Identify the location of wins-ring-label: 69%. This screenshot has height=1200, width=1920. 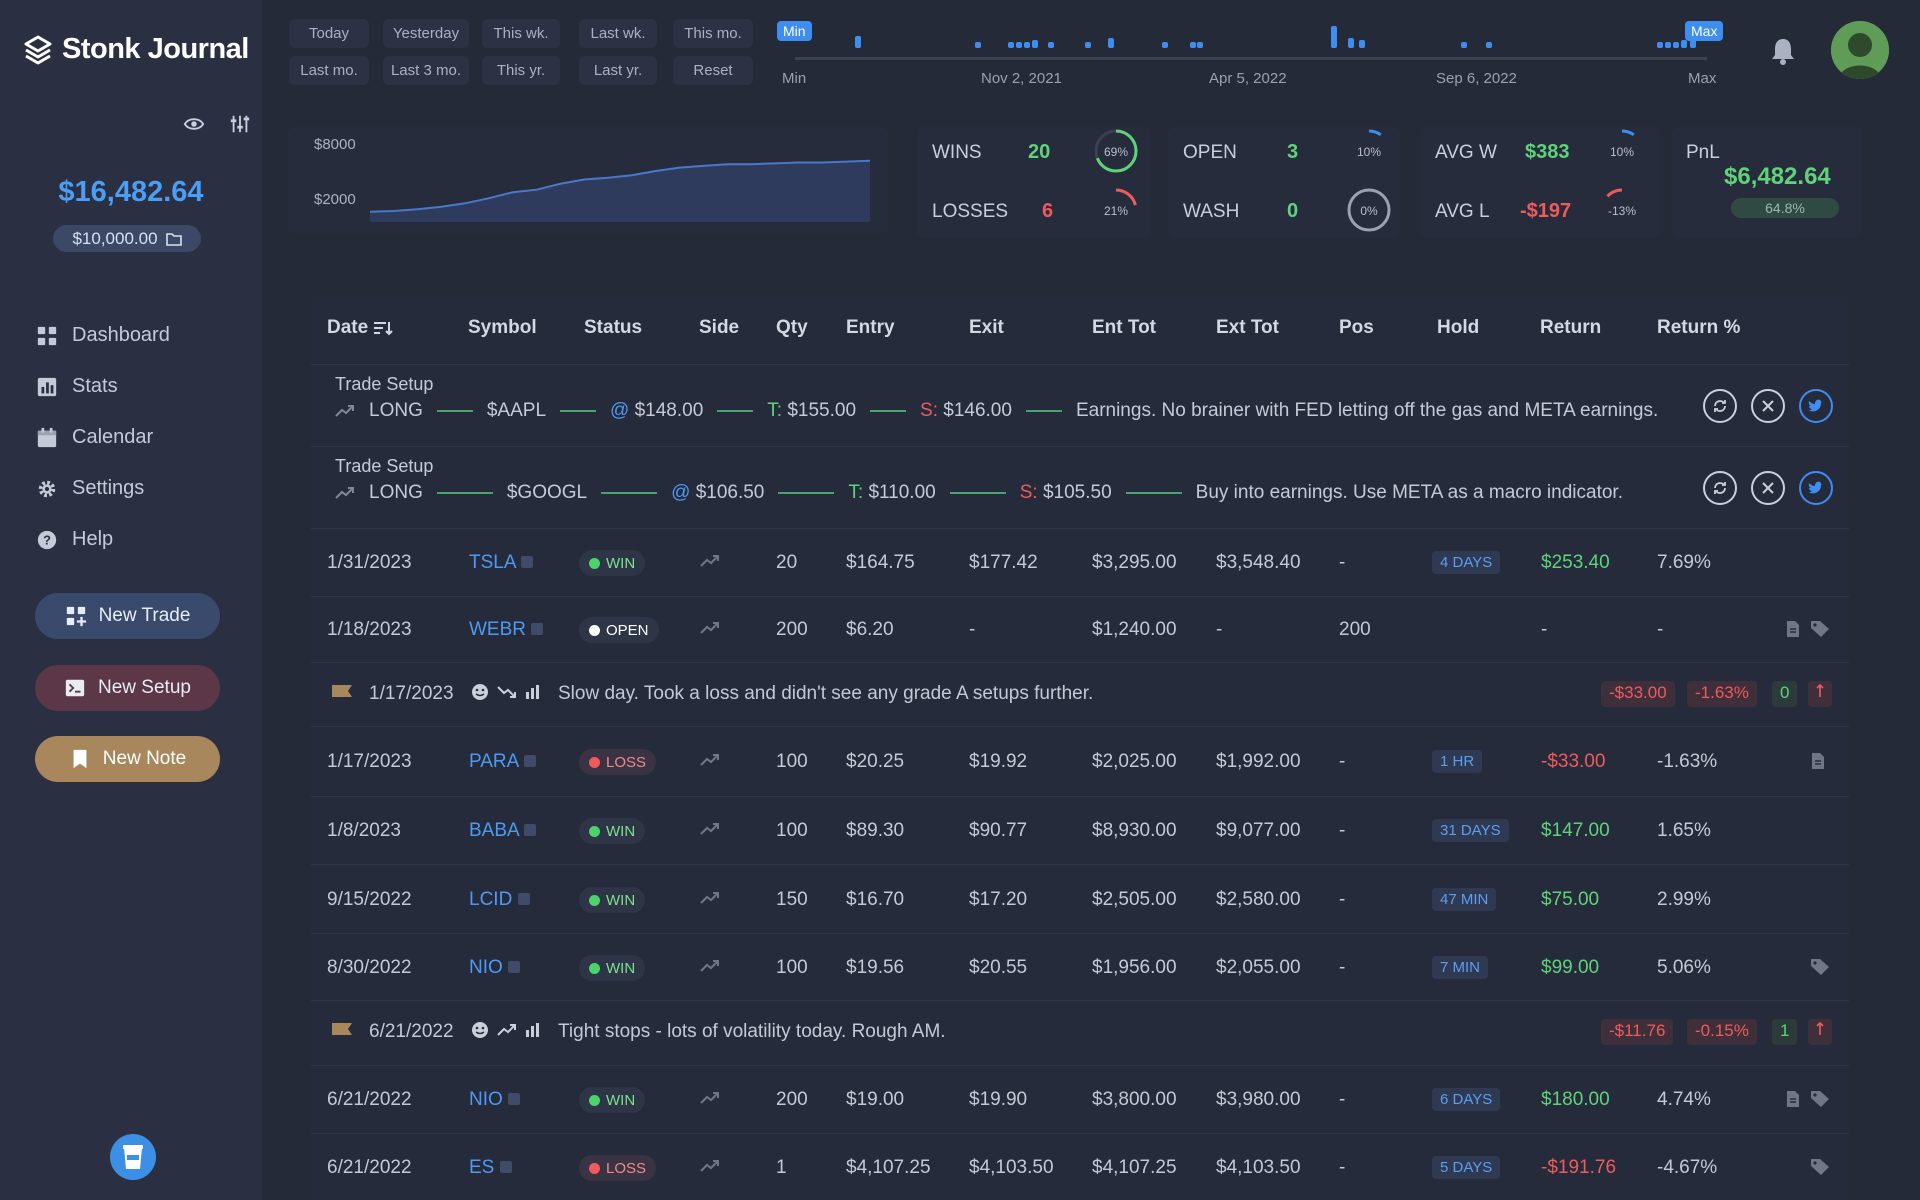
(1116, 152).